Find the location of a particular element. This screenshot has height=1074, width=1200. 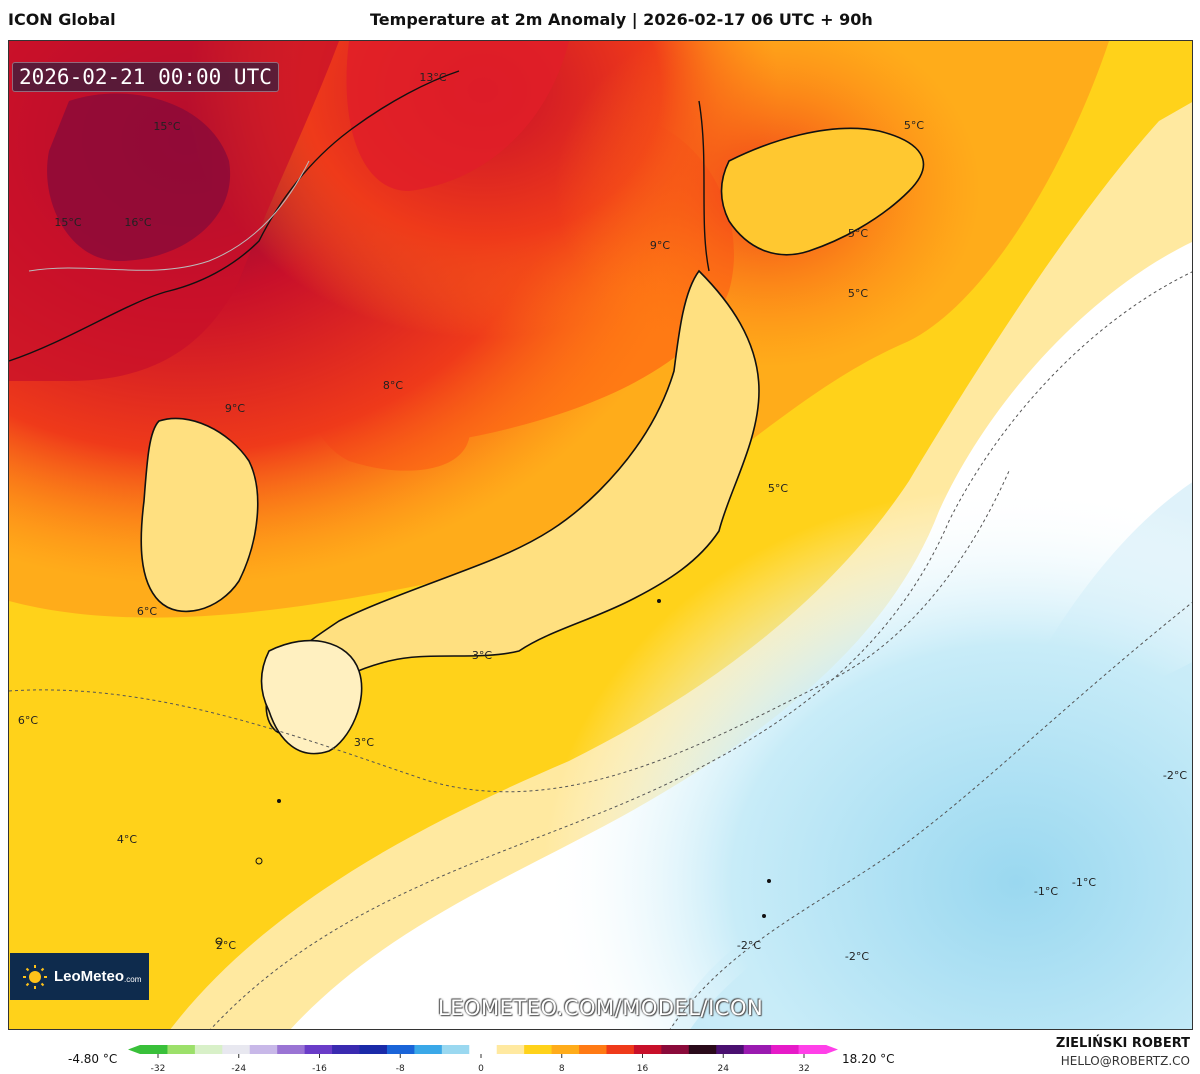

author-name: ZIELIŃSKI ROBERT is located at coordinates (1122, 1043).